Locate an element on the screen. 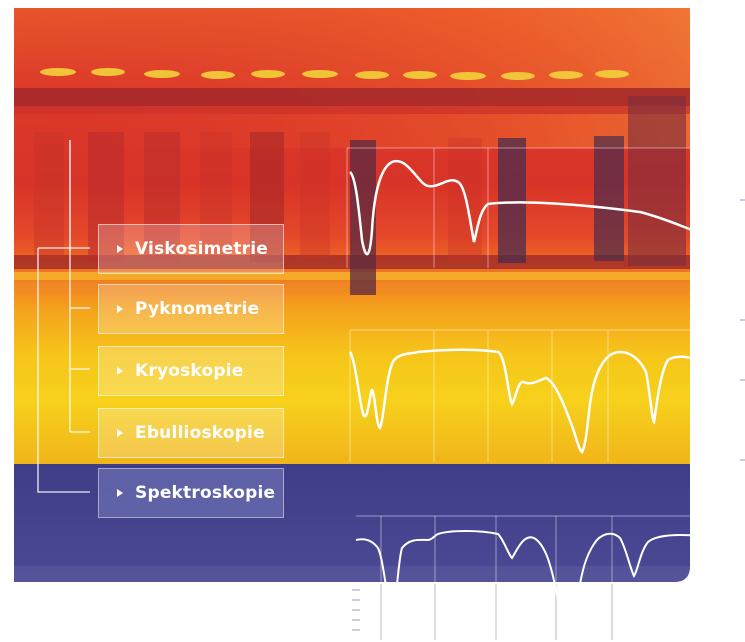 The height and width of the screenshot is (642, 745). label-kryoskopie: Kryoskopie is located at coordinates (191, 371).